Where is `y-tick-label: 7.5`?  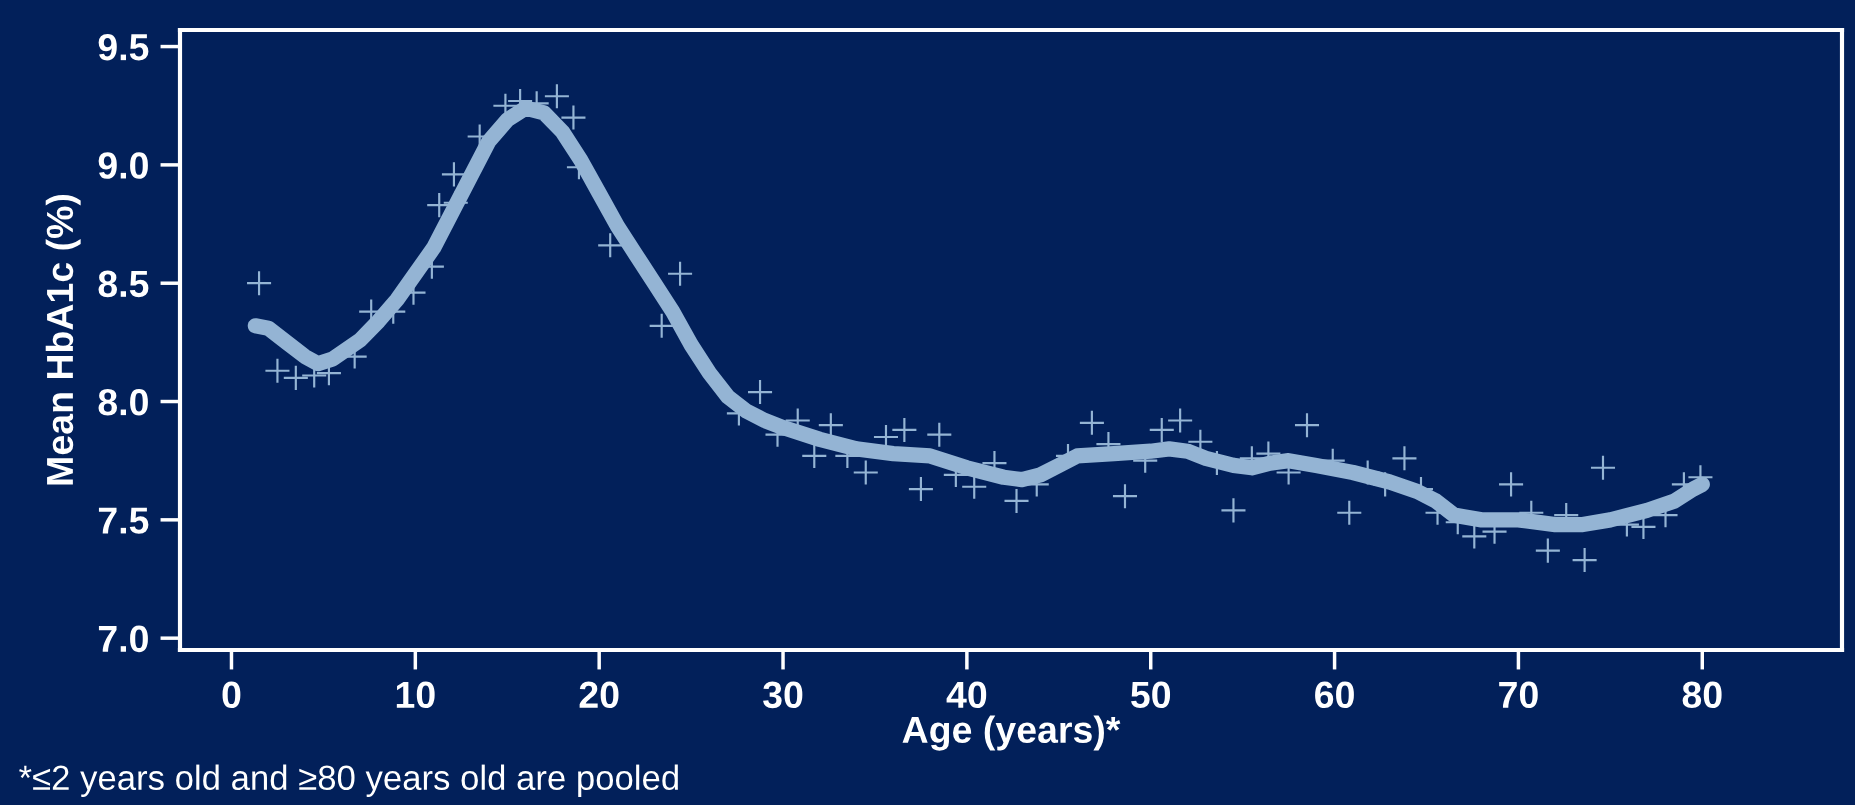 y-tick-label: 7.5 is located at coordinates (123, 520).